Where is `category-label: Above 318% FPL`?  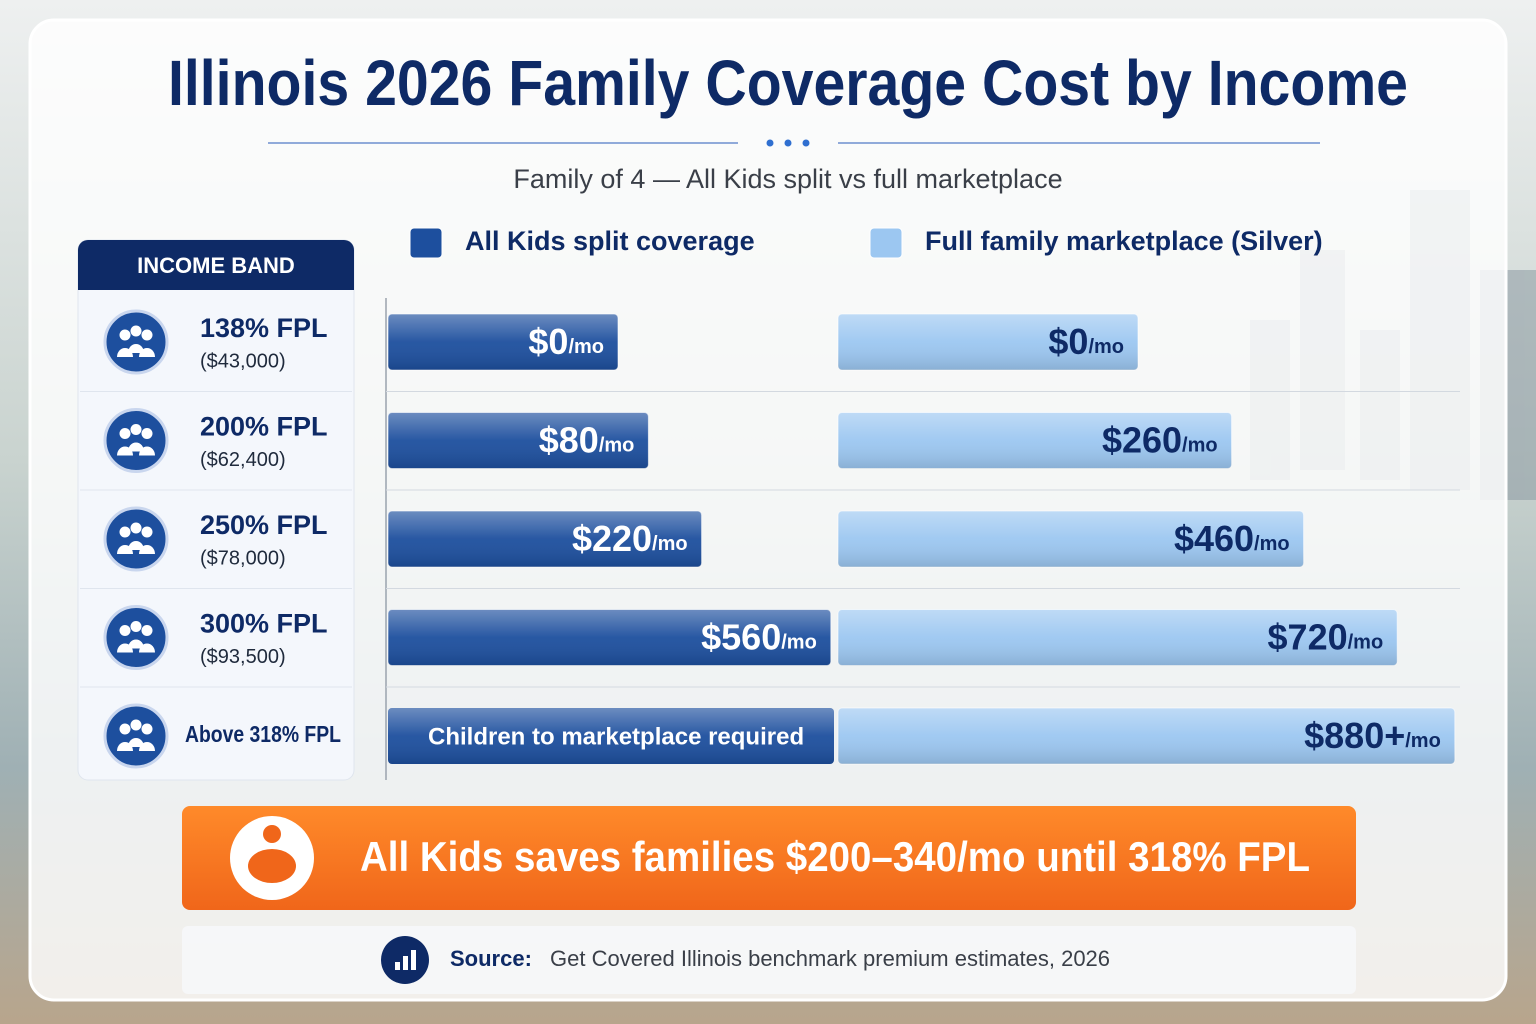 category-label: Above 318% FPL is located at coordinates (263, 734).